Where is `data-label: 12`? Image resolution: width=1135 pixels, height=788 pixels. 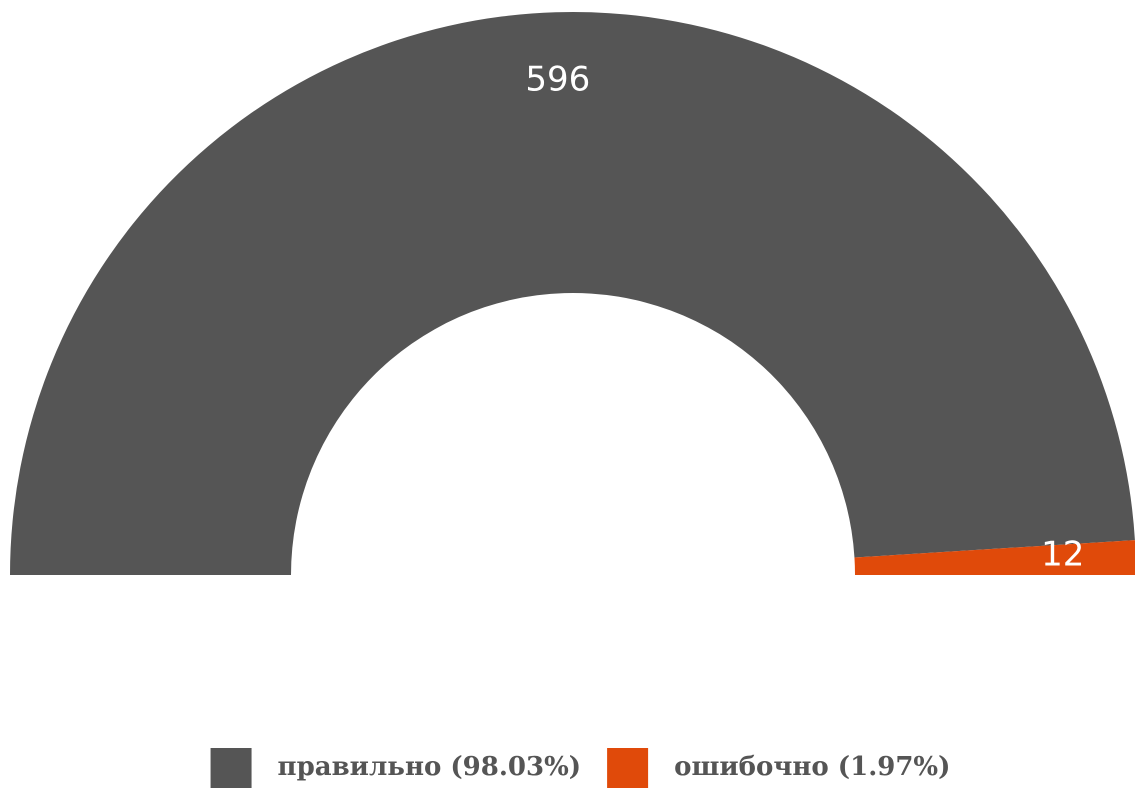
data-label: 12 is located at coordinates (1062, 554).